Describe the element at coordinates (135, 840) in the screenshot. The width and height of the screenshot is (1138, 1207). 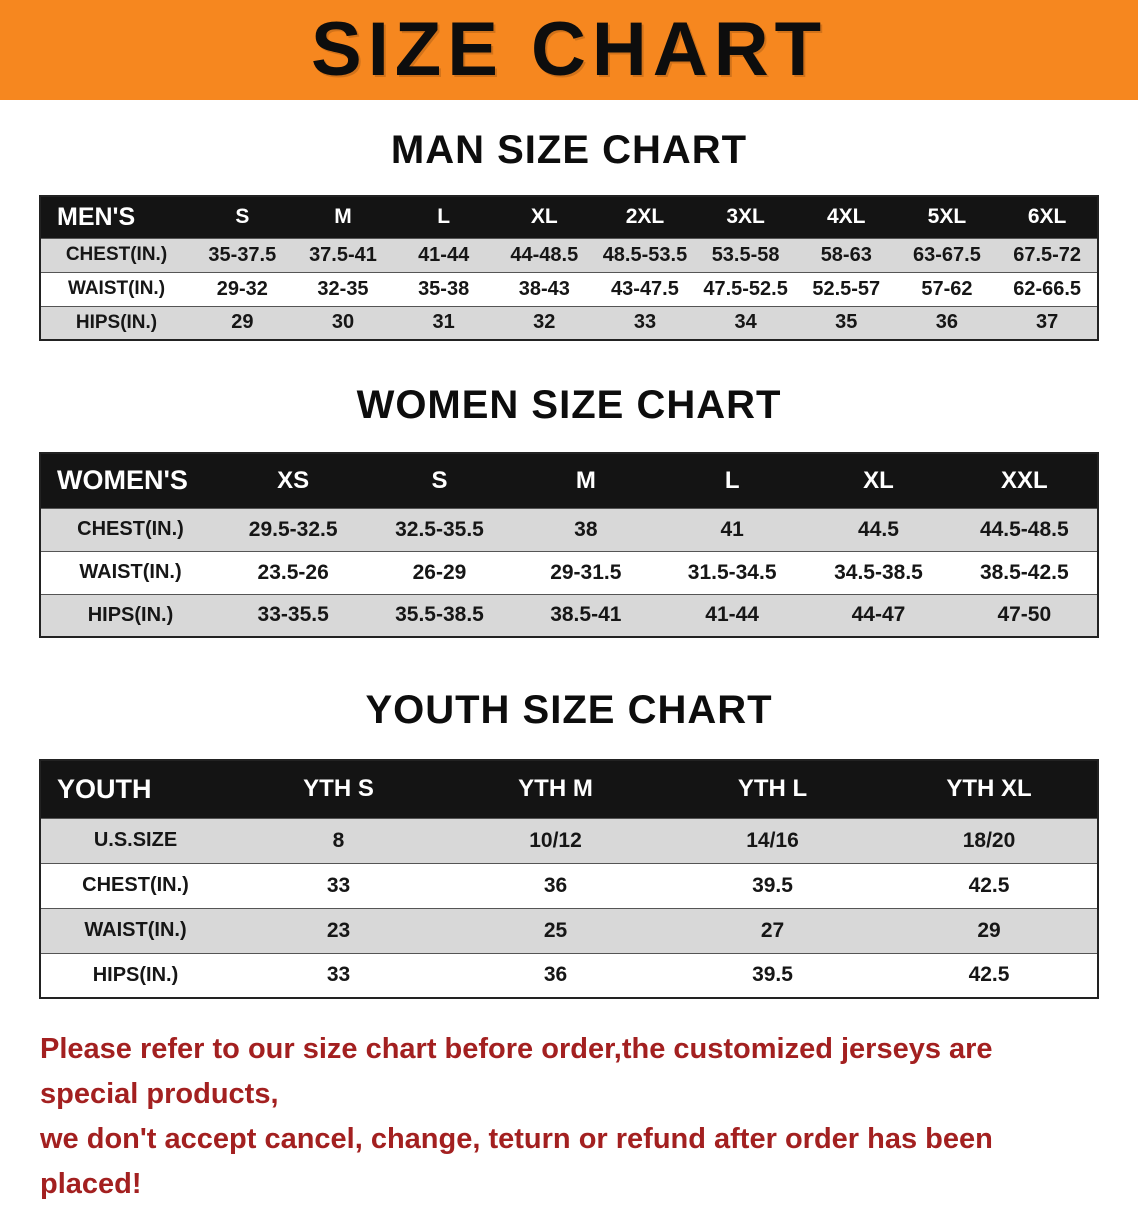
I see `youth-row-label: U.S.SIZE` at that location.